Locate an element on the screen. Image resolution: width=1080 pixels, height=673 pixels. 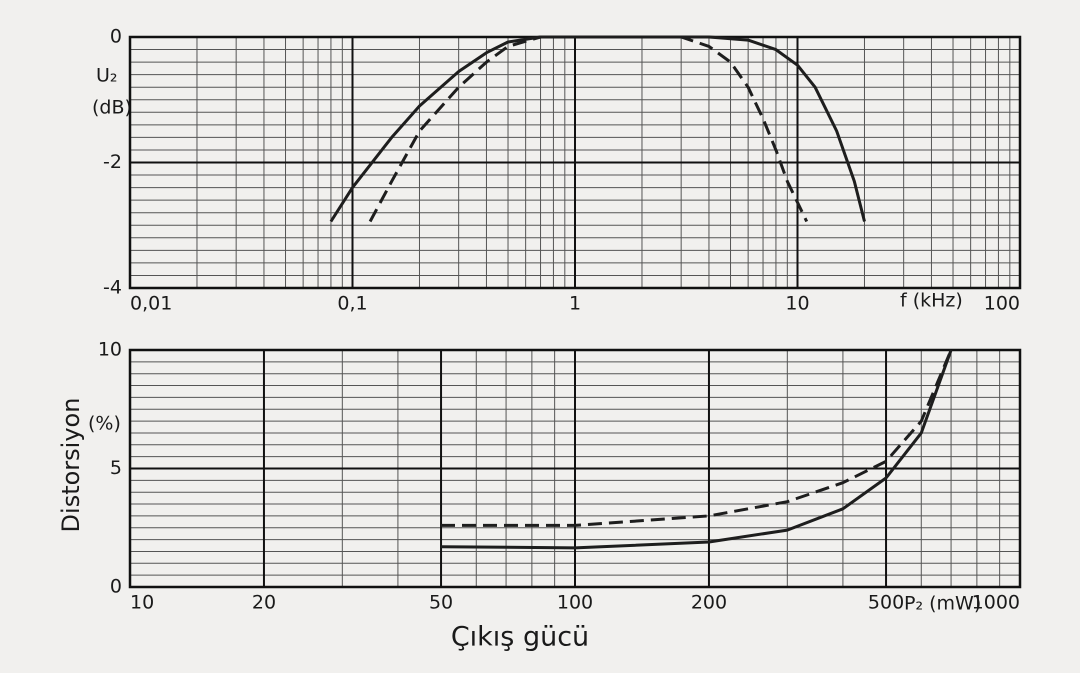
y-tick-label: 10 is located at coordinates (110, 350).